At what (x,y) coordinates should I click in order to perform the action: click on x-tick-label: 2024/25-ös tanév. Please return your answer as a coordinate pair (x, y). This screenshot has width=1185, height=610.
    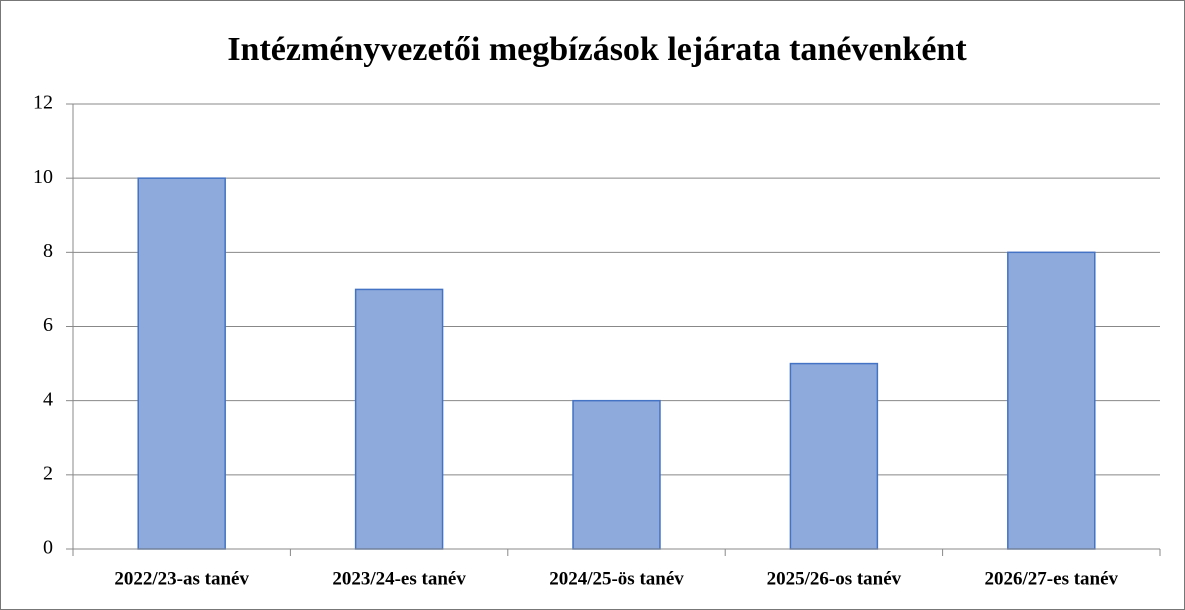
    Looking at the image, I should click on (616, 578).